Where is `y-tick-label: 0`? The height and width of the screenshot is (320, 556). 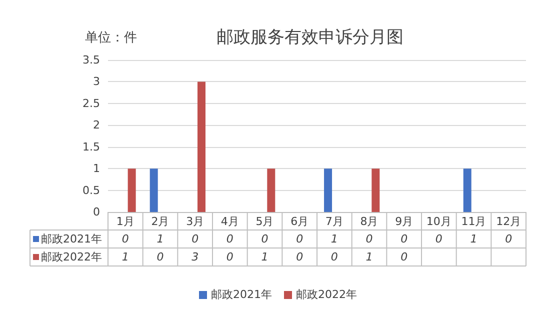
y-tick-label: 0 is located at coordinates (96, 212).